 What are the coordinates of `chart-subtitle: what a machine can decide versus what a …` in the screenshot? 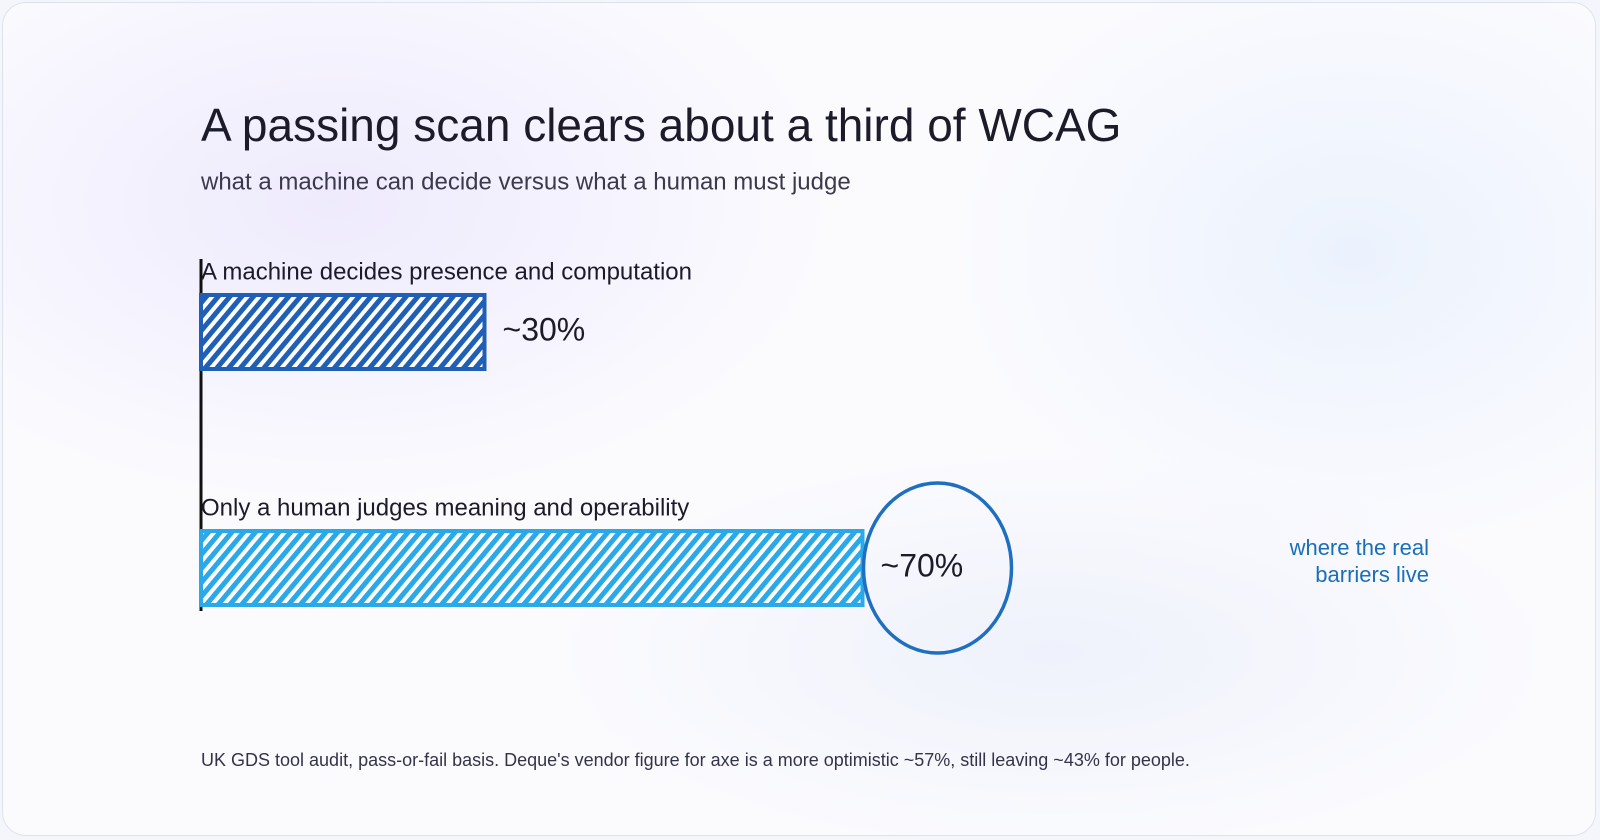 It's located at (525, 181).